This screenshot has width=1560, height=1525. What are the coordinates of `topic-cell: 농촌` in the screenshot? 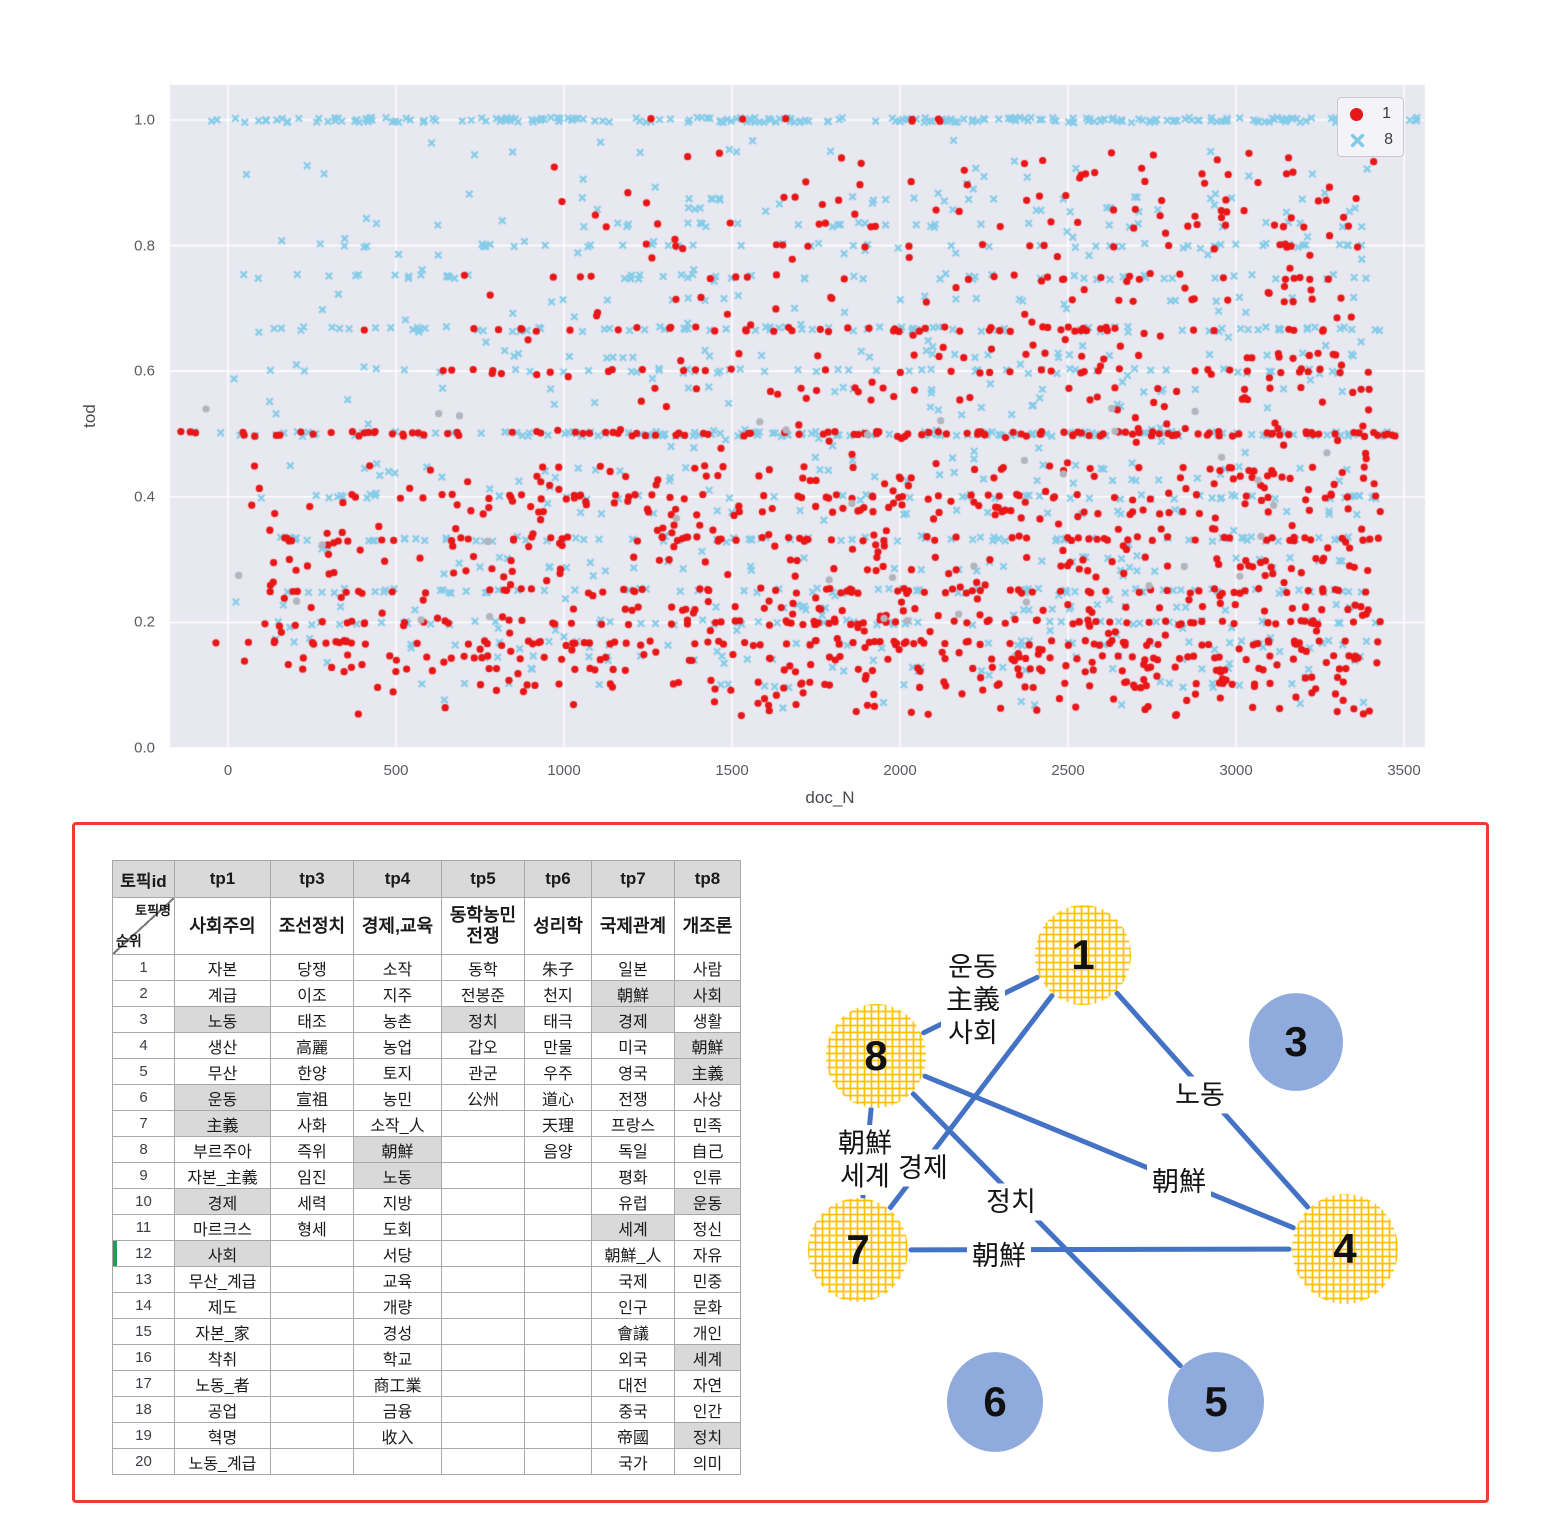 It's located at (397, 1019).